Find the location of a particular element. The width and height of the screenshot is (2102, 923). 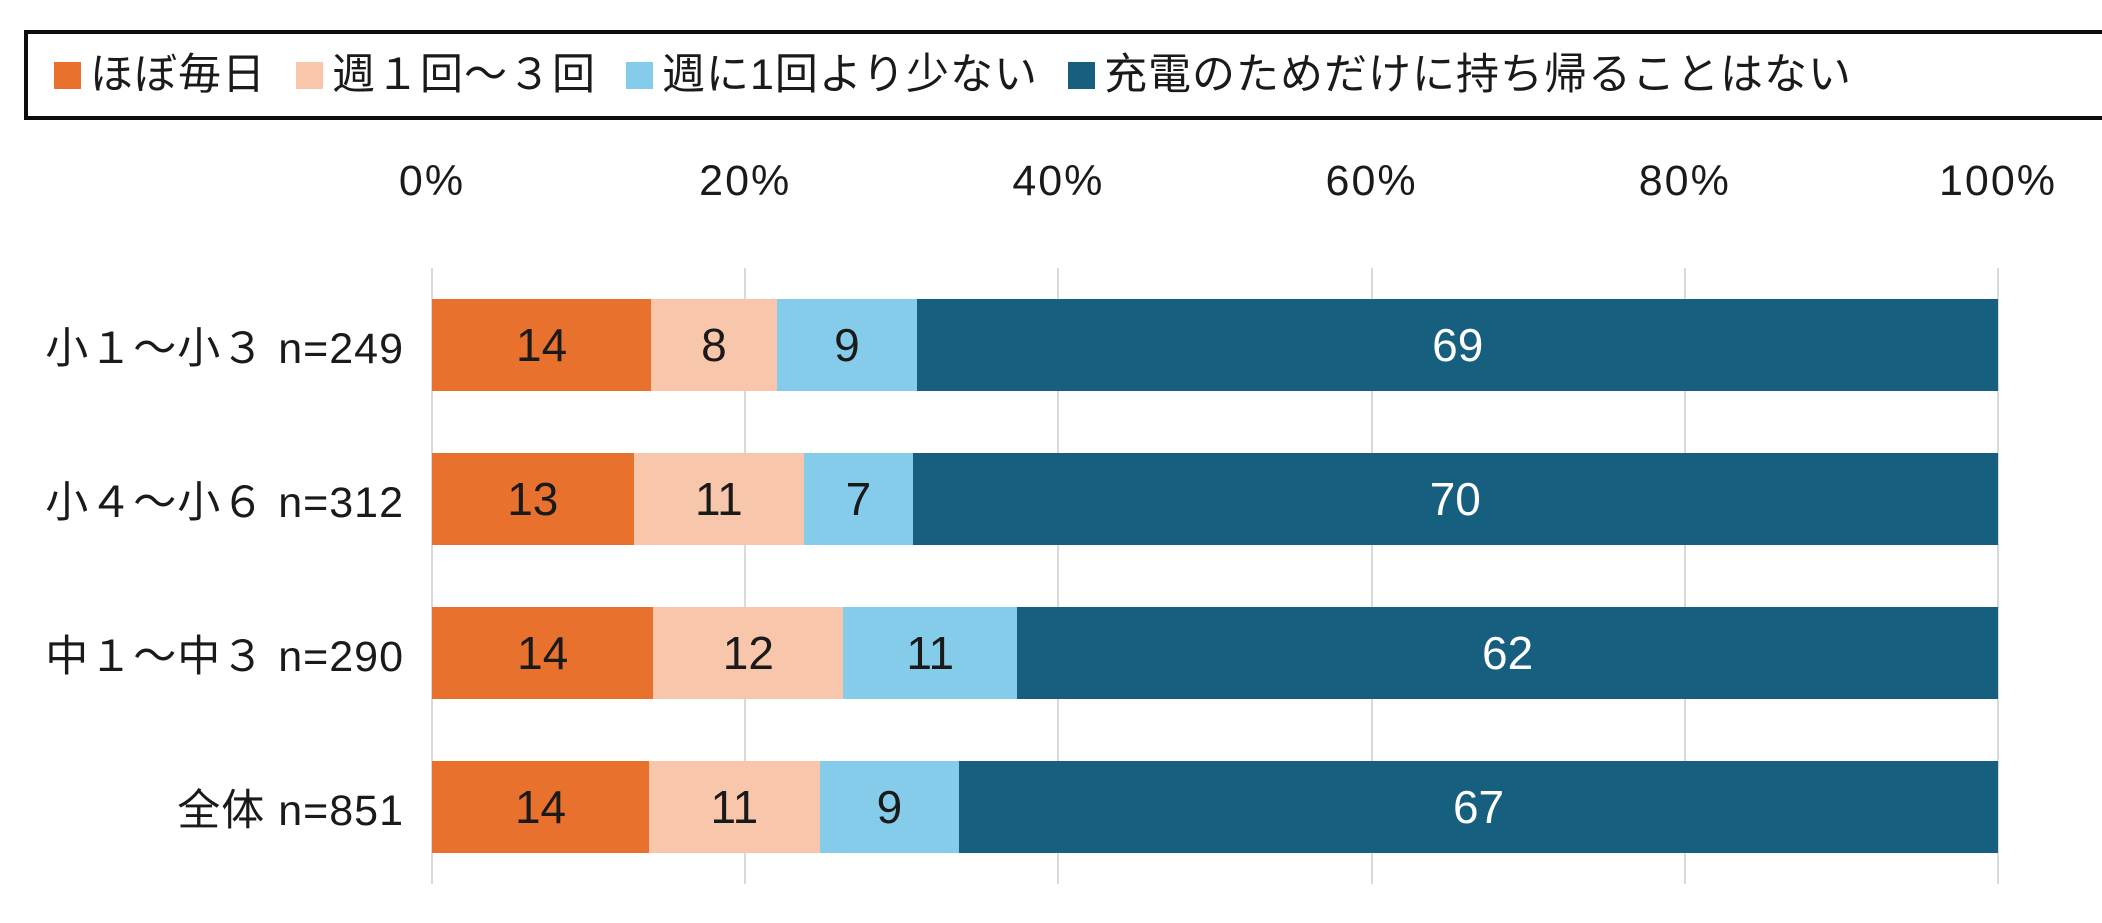

bar-row: 14 11 9 67 is located at coordinates (1215, 807).